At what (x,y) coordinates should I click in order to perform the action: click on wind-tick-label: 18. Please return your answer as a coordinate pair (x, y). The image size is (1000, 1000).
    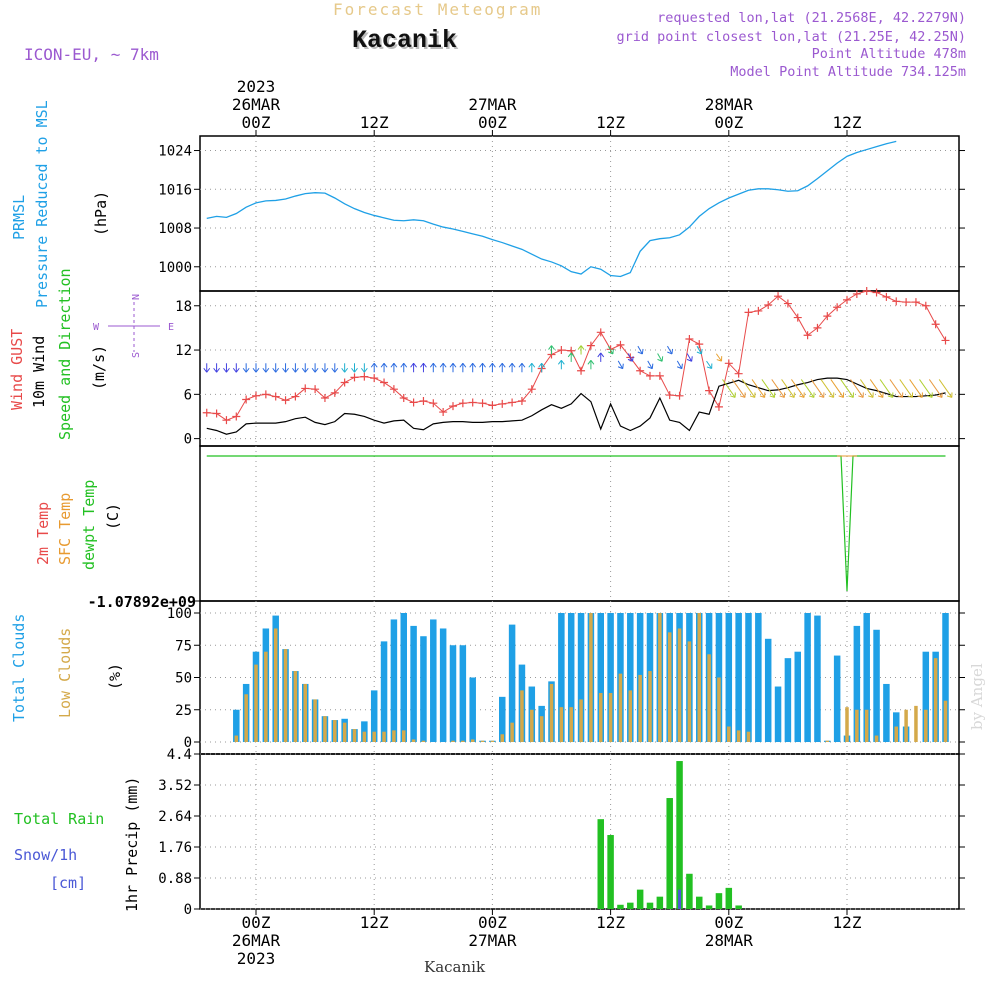
    Looking at the image, I should click on (183, 307).